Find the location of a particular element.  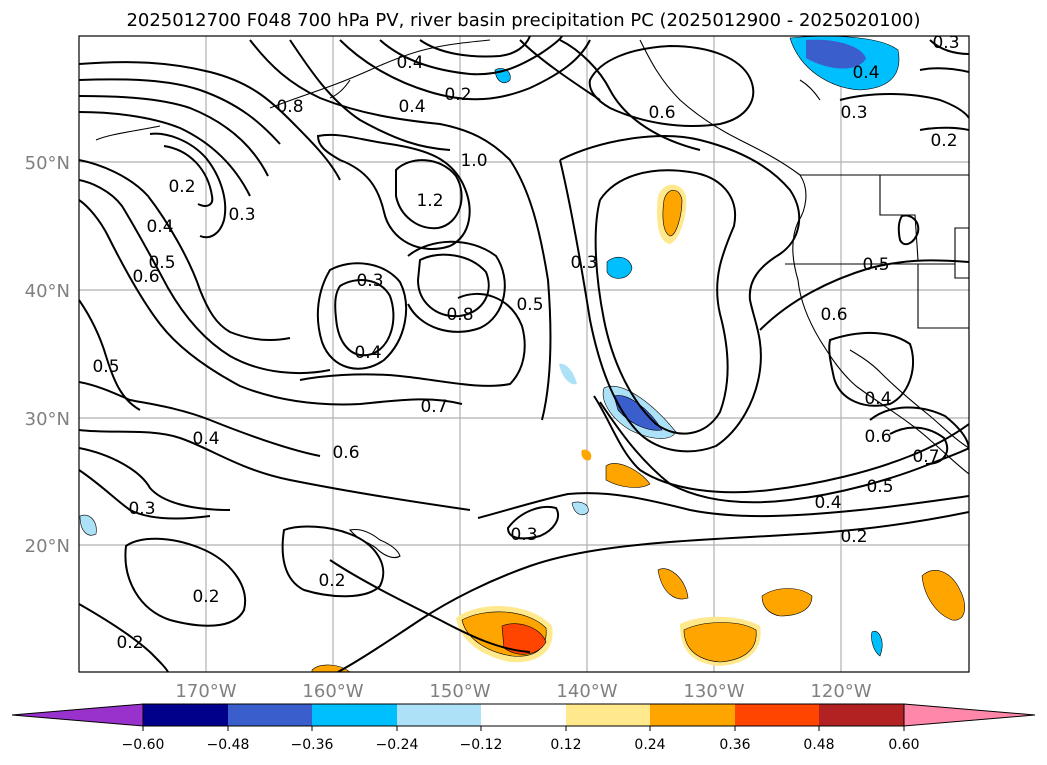

precip-orange-16n is located at coordinates (787, 602).